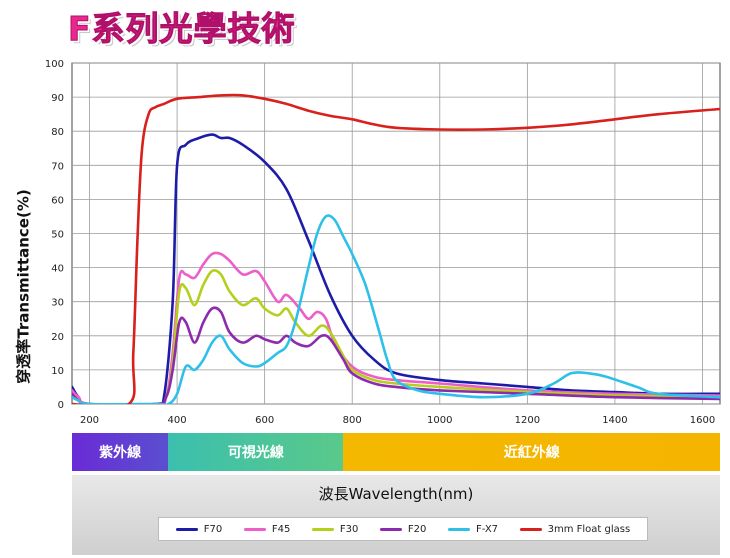 The image size is (730, 558). I want to click on legend-item: F45, so click(267, 529).